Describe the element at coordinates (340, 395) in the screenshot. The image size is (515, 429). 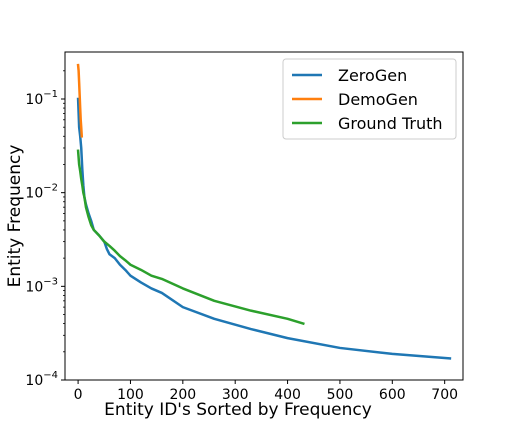
I see `x-tick-label: 500` at that location.